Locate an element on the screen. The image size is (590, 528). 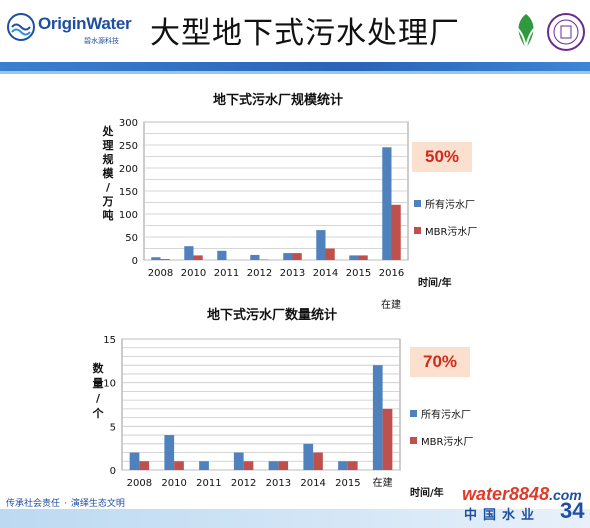
x-tick-label: 2016 is located at coordinates (391, 273).